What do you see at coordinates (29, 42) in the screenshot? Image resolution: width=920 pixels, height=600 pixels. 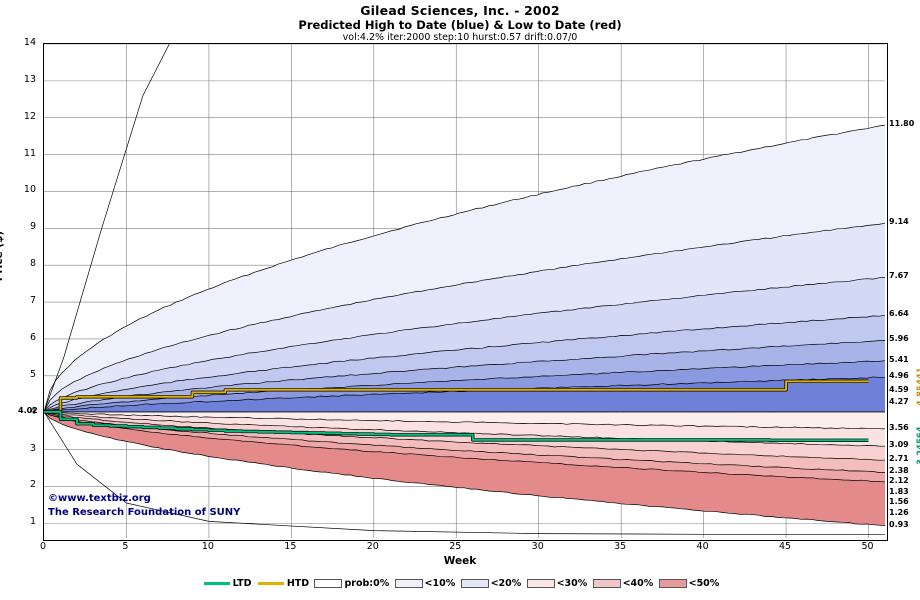 I see `y-tick-label: 14` at bounding box center [29, 42].